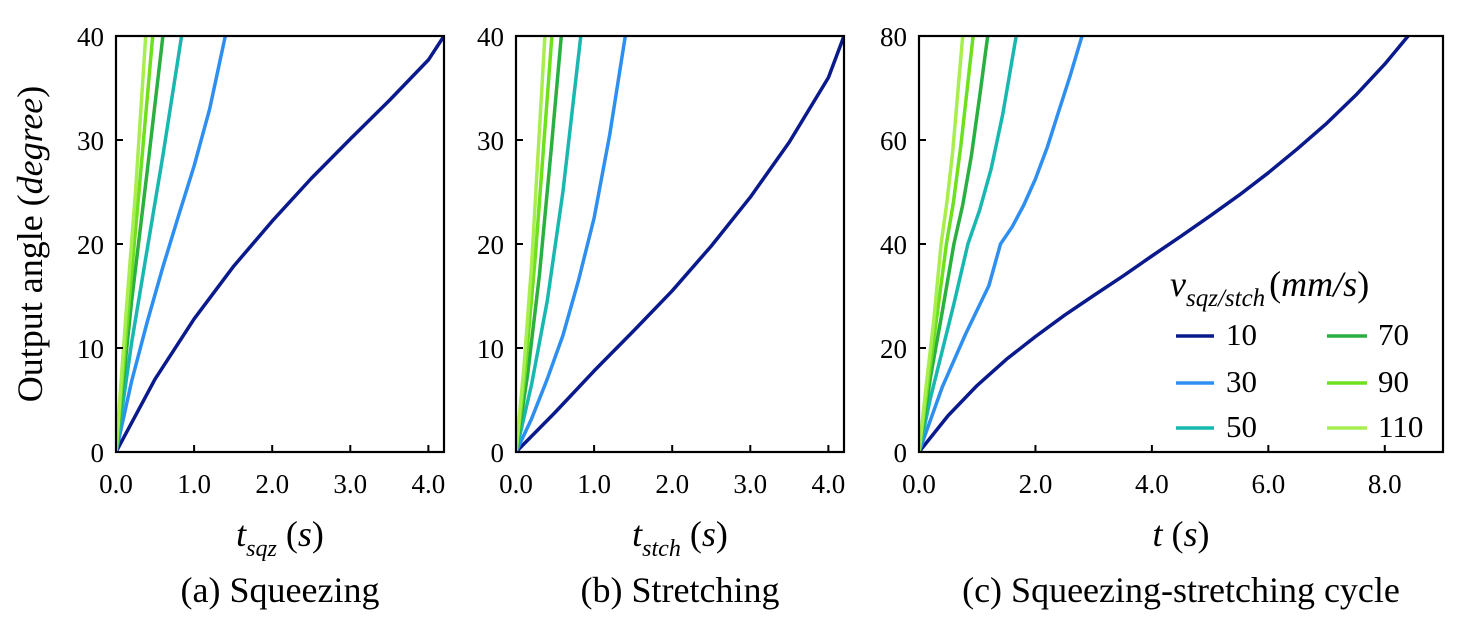 Image resolution: width=1466 pixels, height=633 pixels. I want to click on legend-label-10: 10, so click(1241, 334).